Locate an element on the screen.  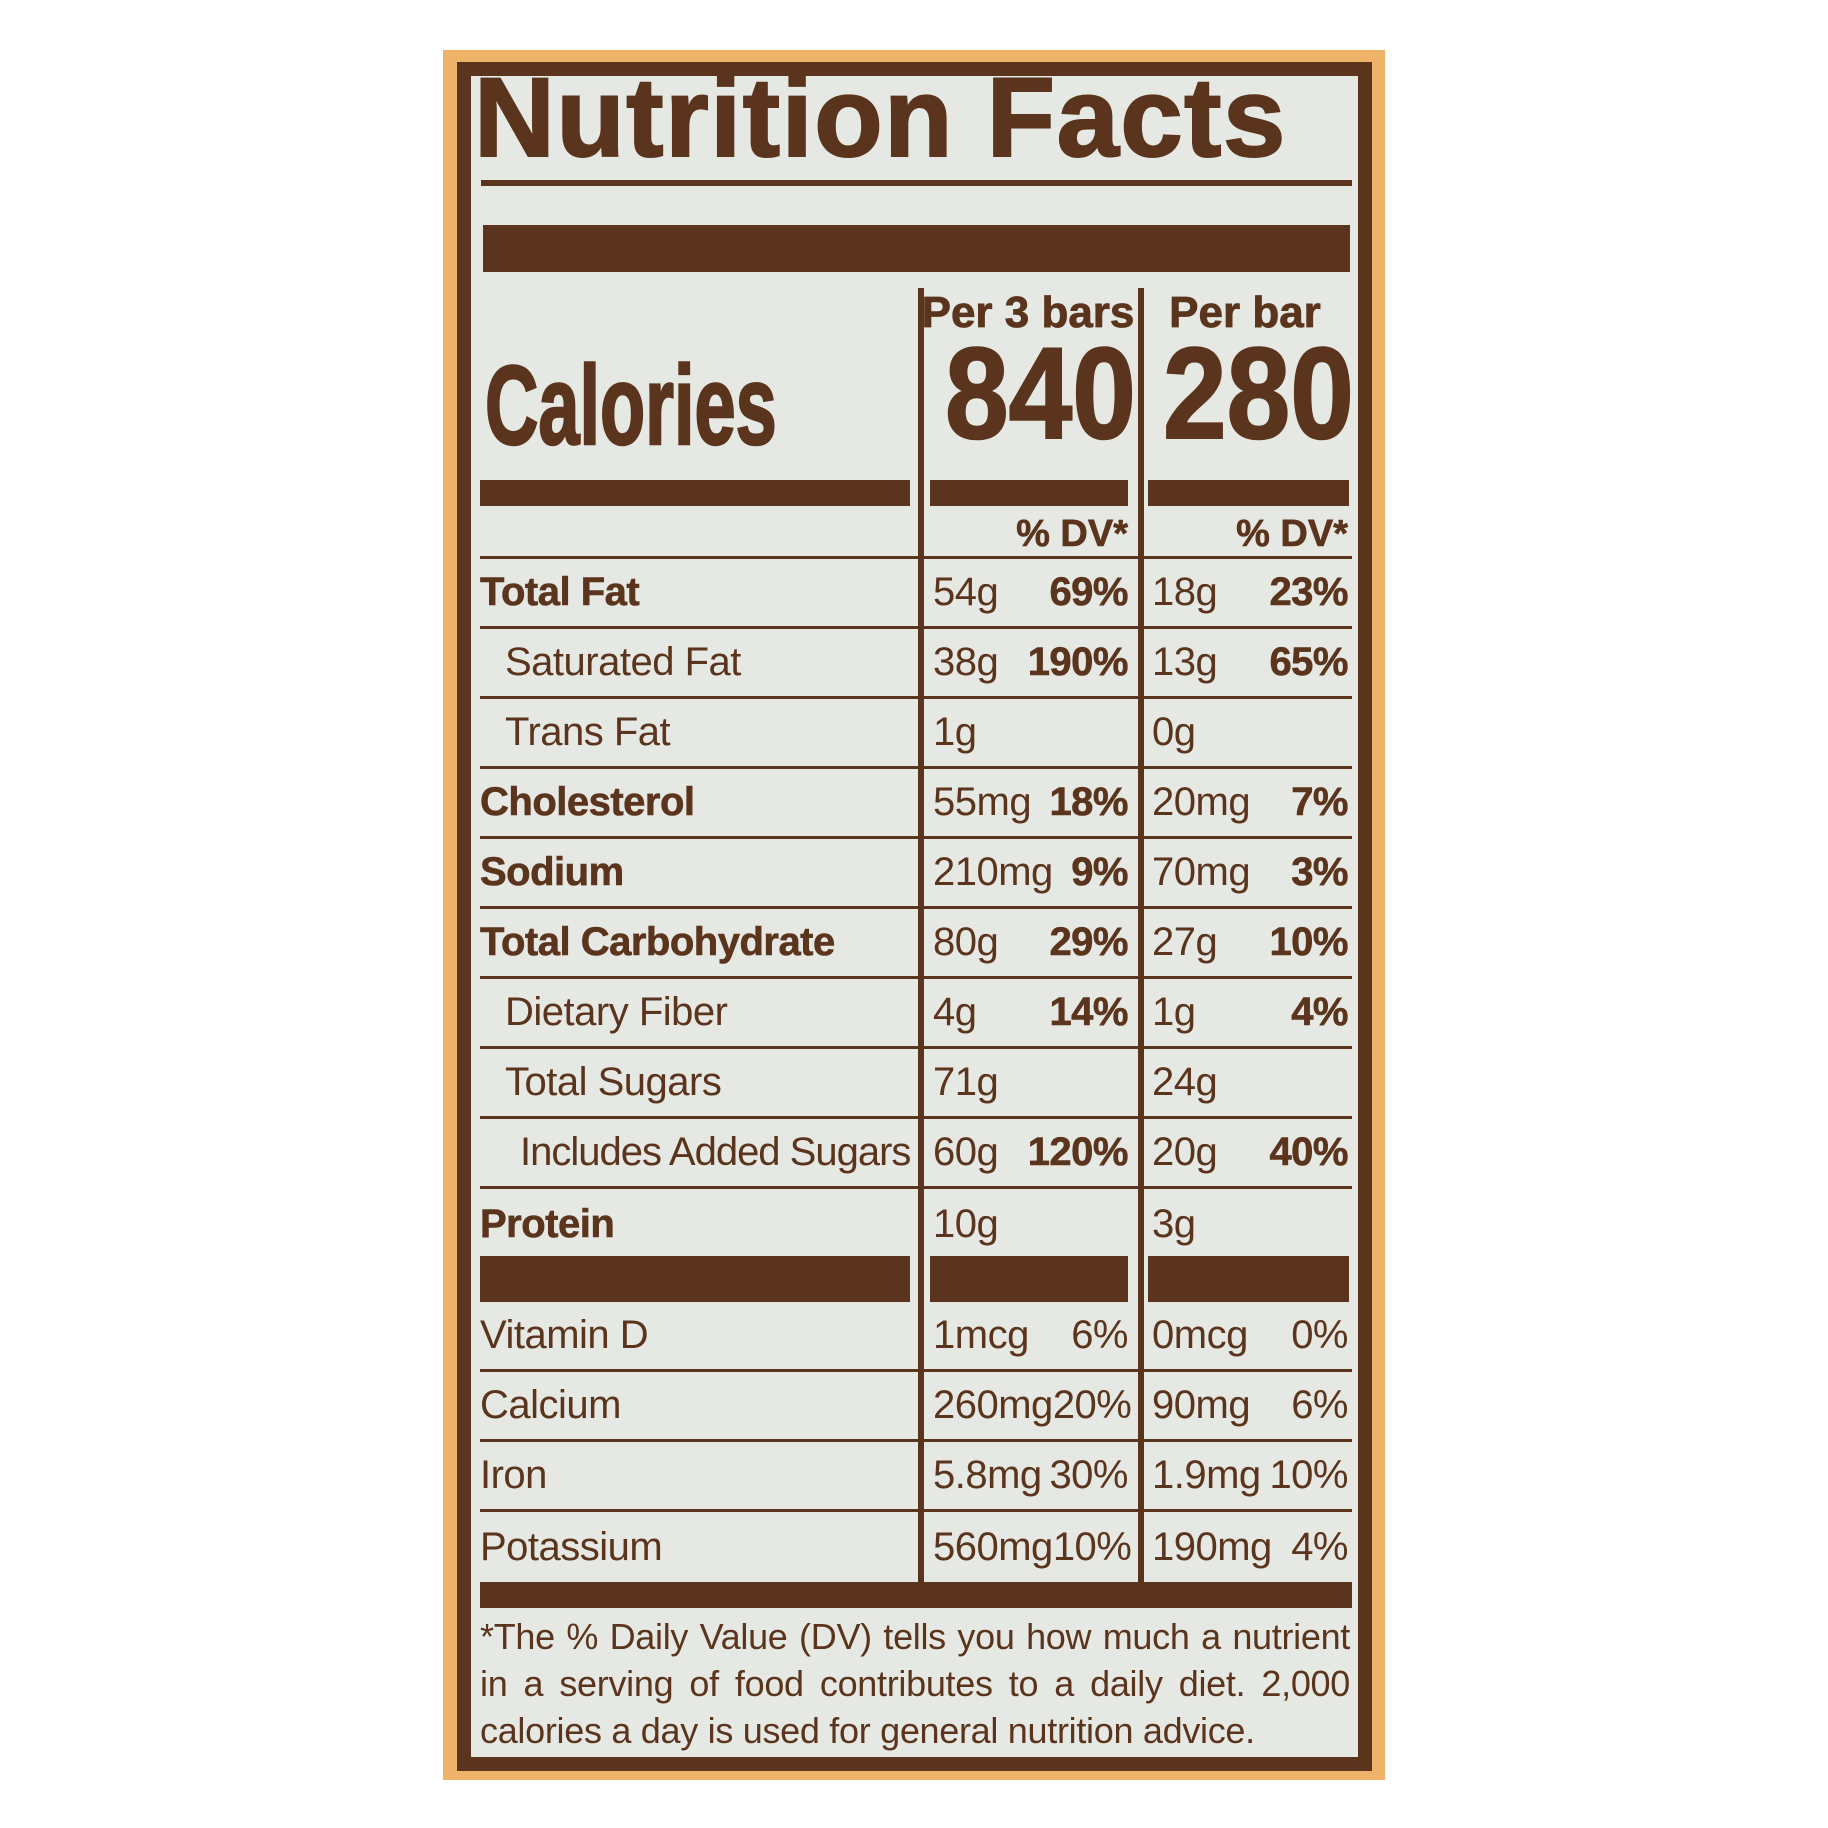
vitamin-row-iron: Iron 5.8mg 30% 1.9mg 10% is located at coordinates (916, 1477).